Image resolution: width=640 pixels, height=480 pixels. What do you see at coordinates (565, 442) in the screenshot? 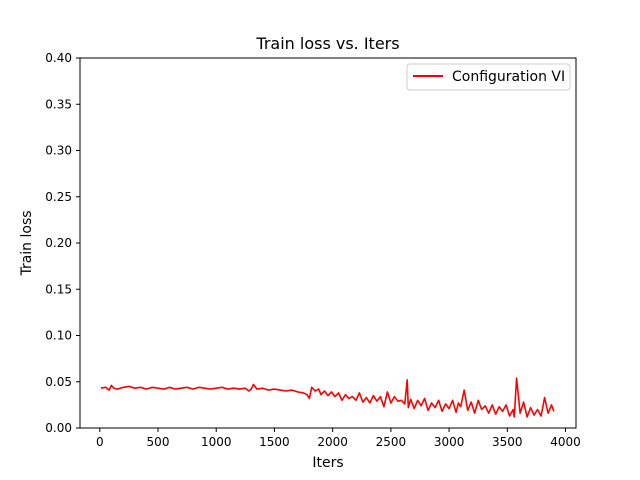
I see `x-tick-label: 4000` at bounding box center [565, 442].